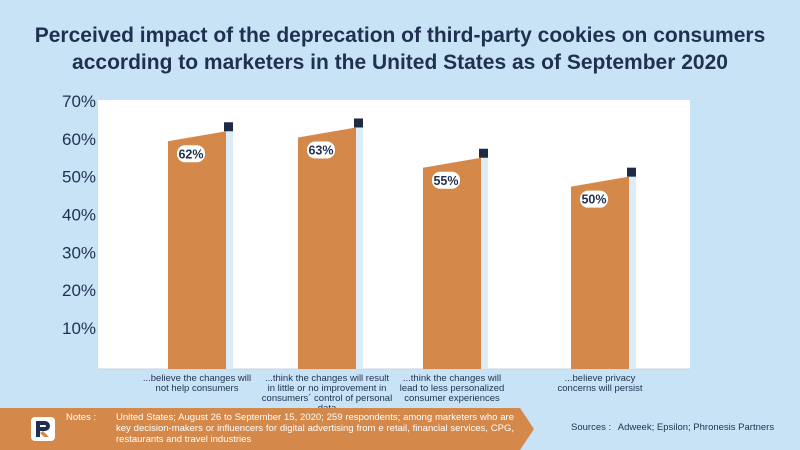  Describe the element at coordinates (81, 417) in the screenshot. I see `notes-label: Notes :` at that location.